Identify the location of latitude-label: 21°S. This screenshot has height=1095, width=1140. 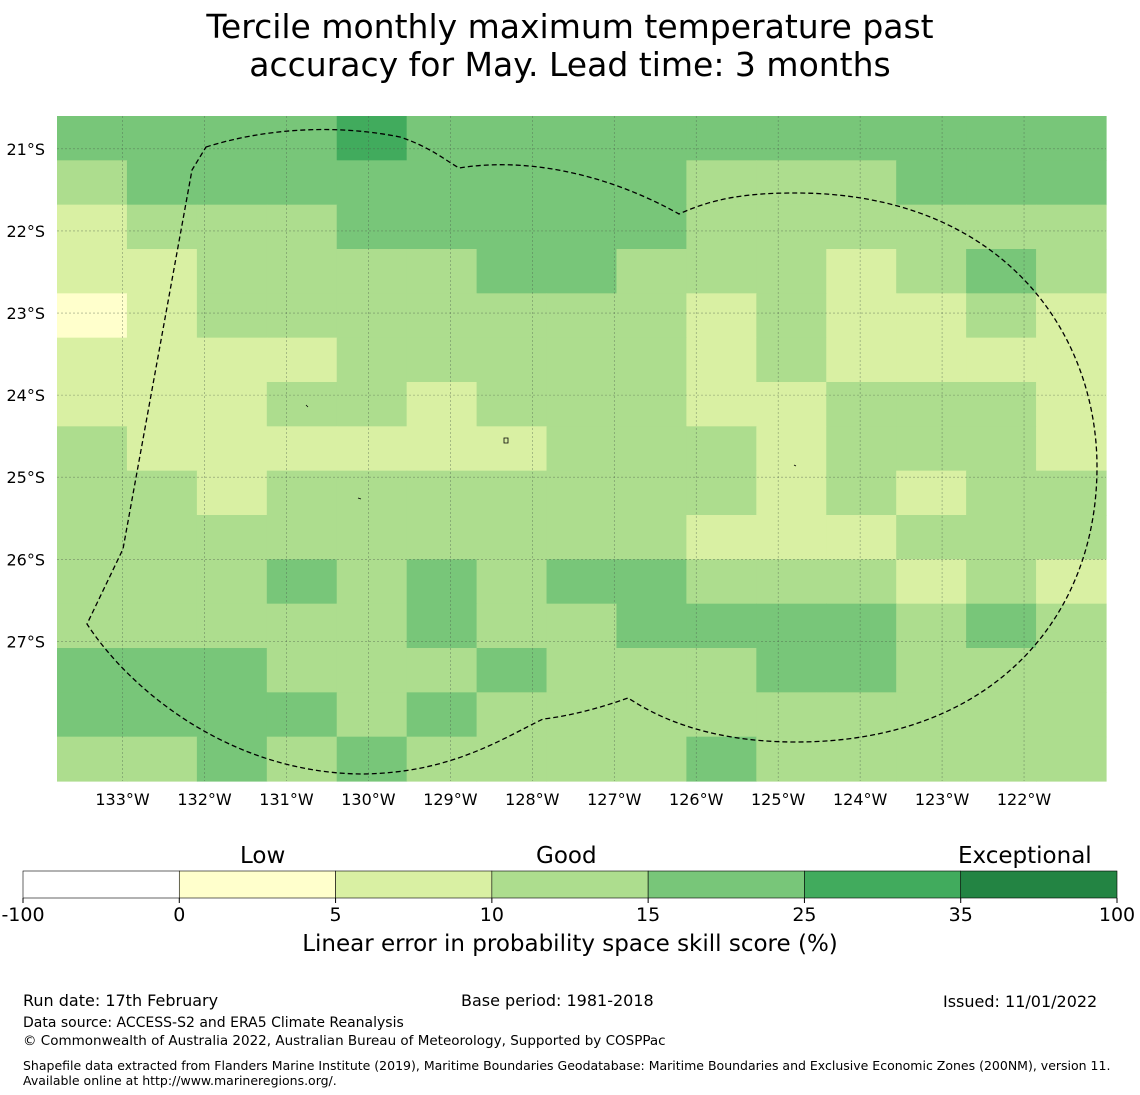
(25, 149).